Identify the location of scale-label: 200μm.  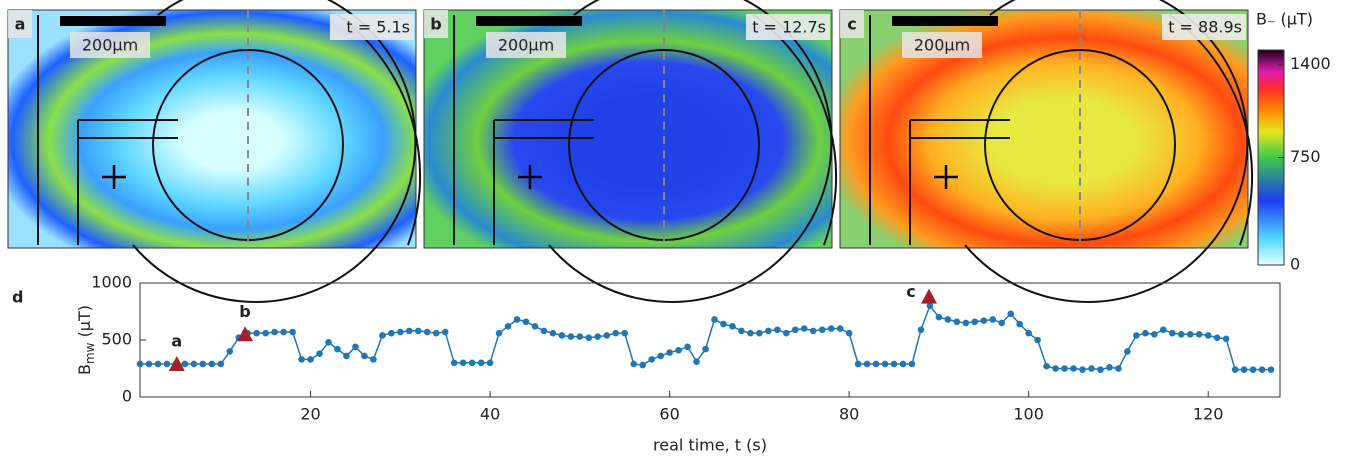
(942, 45).